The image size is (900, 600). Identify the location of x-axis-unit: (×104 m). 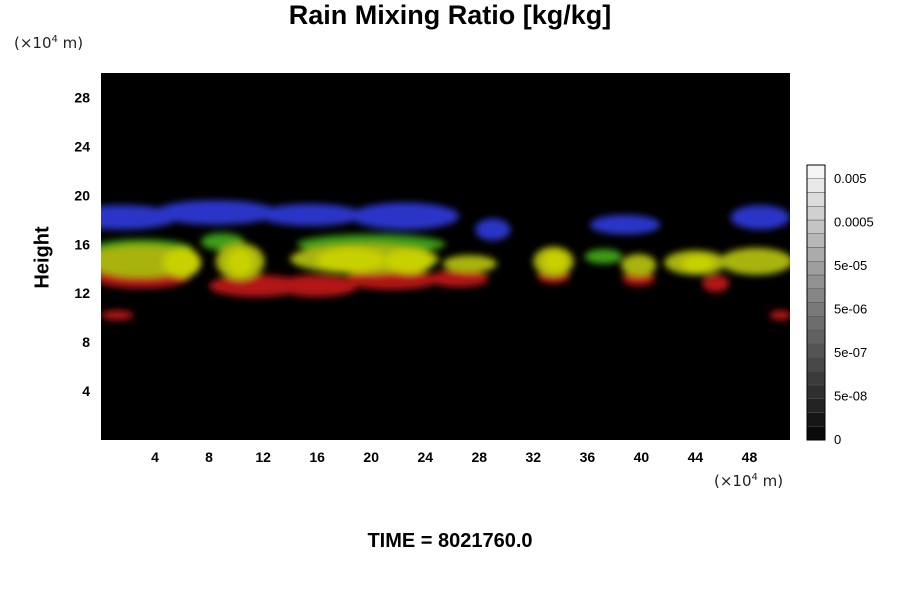
(748, 481).